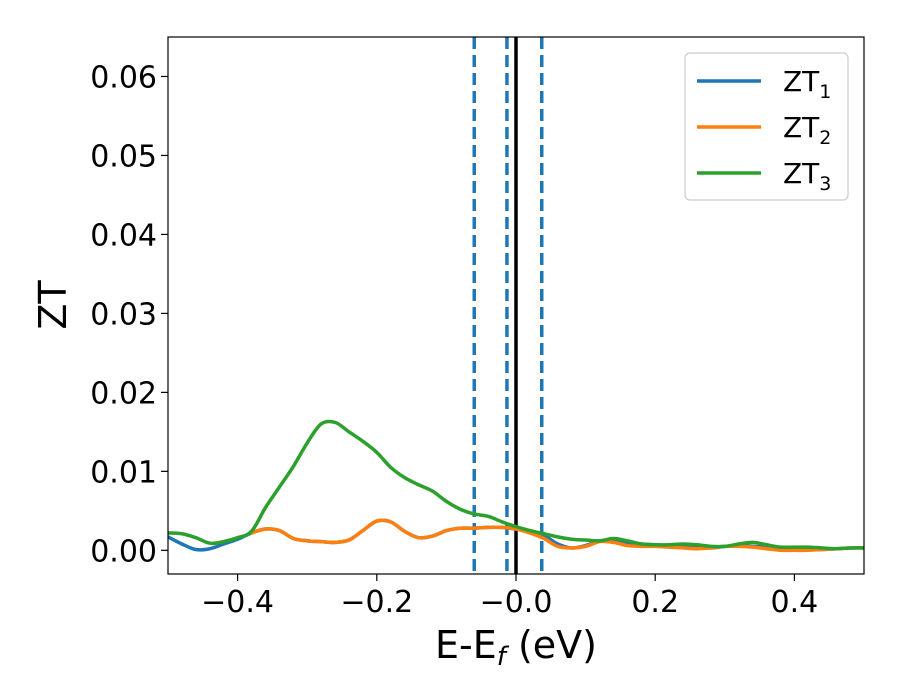  What do you see at coordinates (123, 156) in the screenshot?
I see `y-tick-label: 0.05` at bounding box center [123, 156].